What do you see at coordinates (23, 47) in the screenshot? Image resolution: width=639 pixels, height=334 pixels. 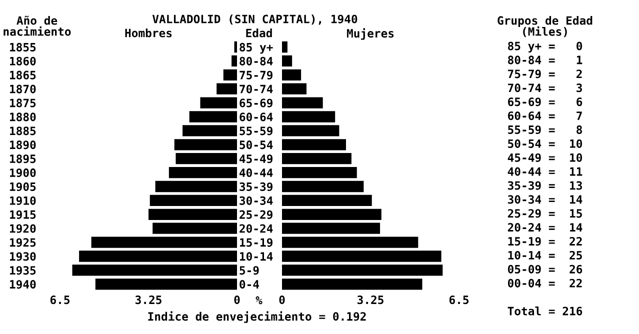 I see `y-tick-label: 1855` at bounding box center [23, 47].